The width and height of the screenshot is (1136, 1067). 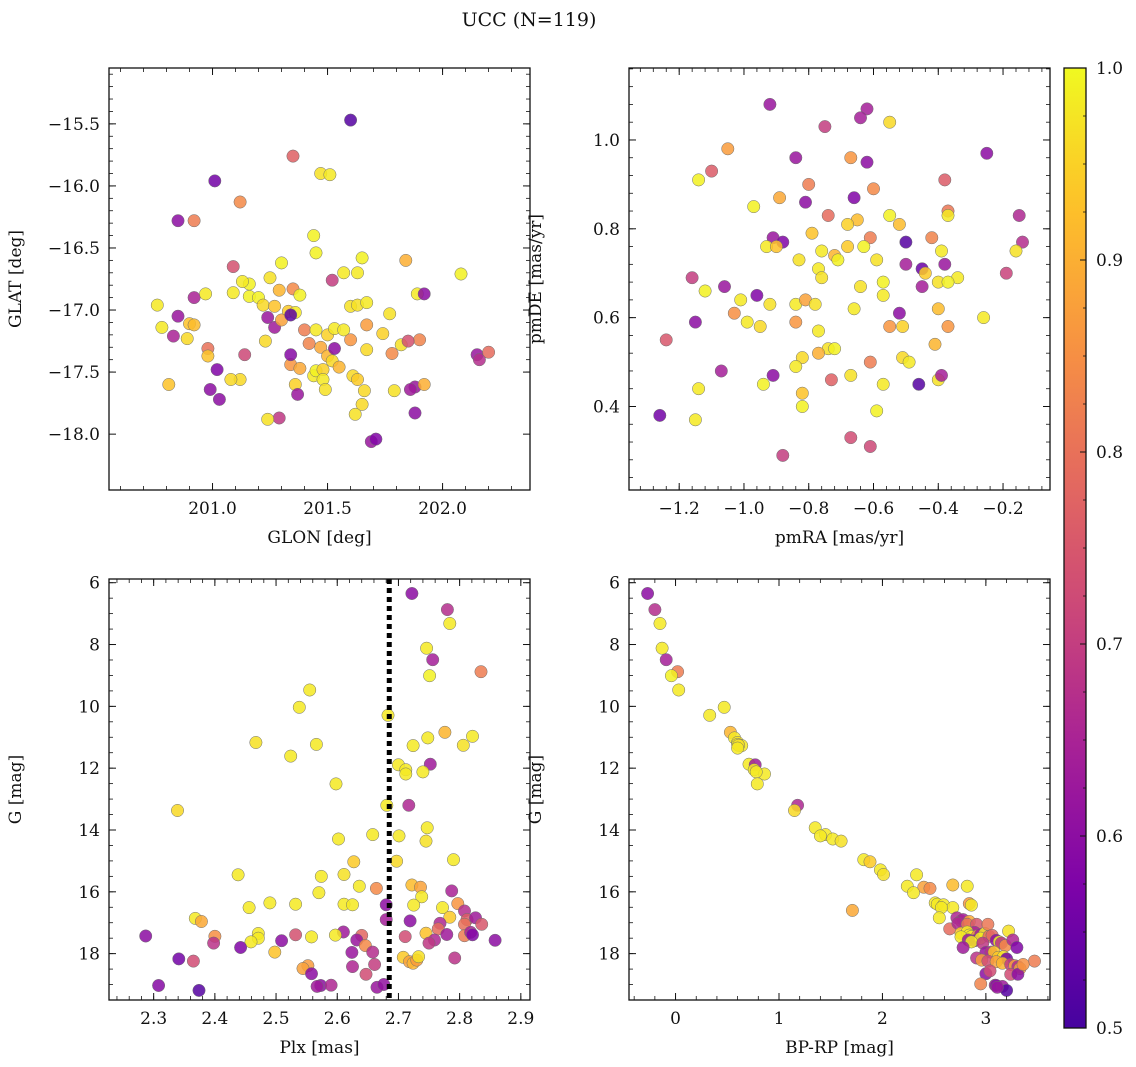 What do you see at coordinates (319, 1048) in the screenshot?
I see `x-axis-label: Plx [mas]` at bounding box center [319, 1048].